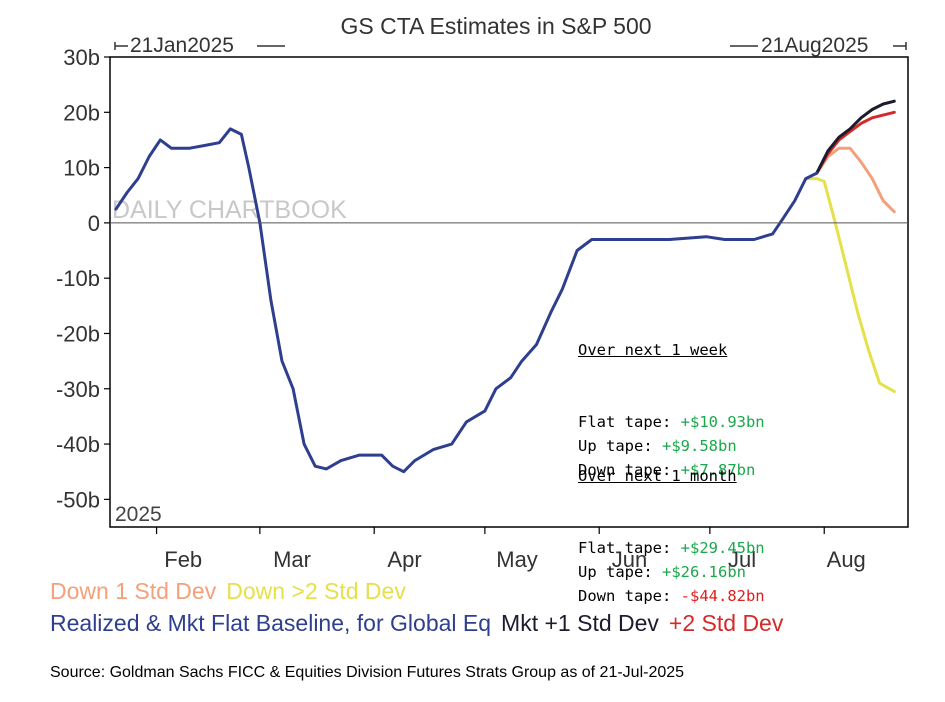 Image resolution: width=945 pixels, height=702 pixels. I want to click on annotation-month-row-label: Up tape:, so click(620, 572).